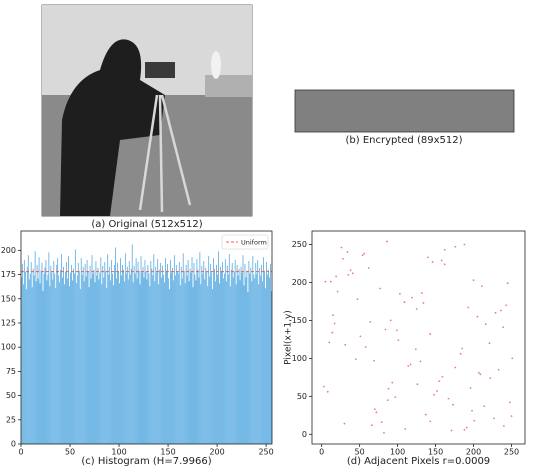 This screenshot has height=471, width=550. What do you see at coordinates (404, 111) in the screenshot?
I see `encrypted-image` at bounding box center [404, 111].